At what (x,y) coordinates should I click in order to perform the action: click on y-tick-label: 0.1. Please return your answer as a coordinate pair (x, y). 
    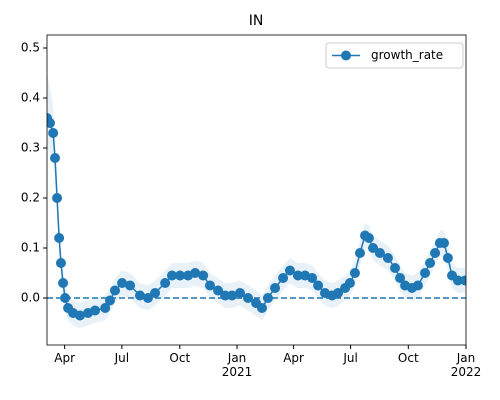
    Looking at the image, I should click on (30, 248).